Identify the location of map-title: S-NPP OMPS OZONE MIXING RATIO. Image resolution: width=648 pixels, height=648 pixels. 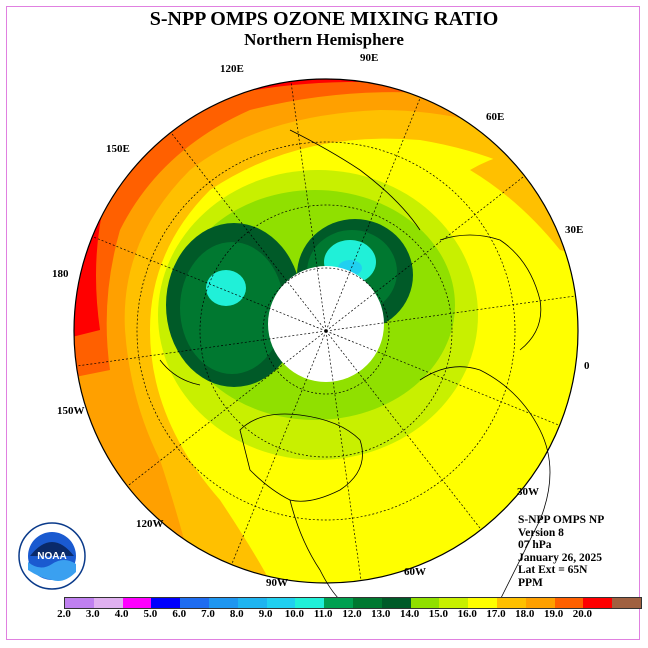
(324, 19).